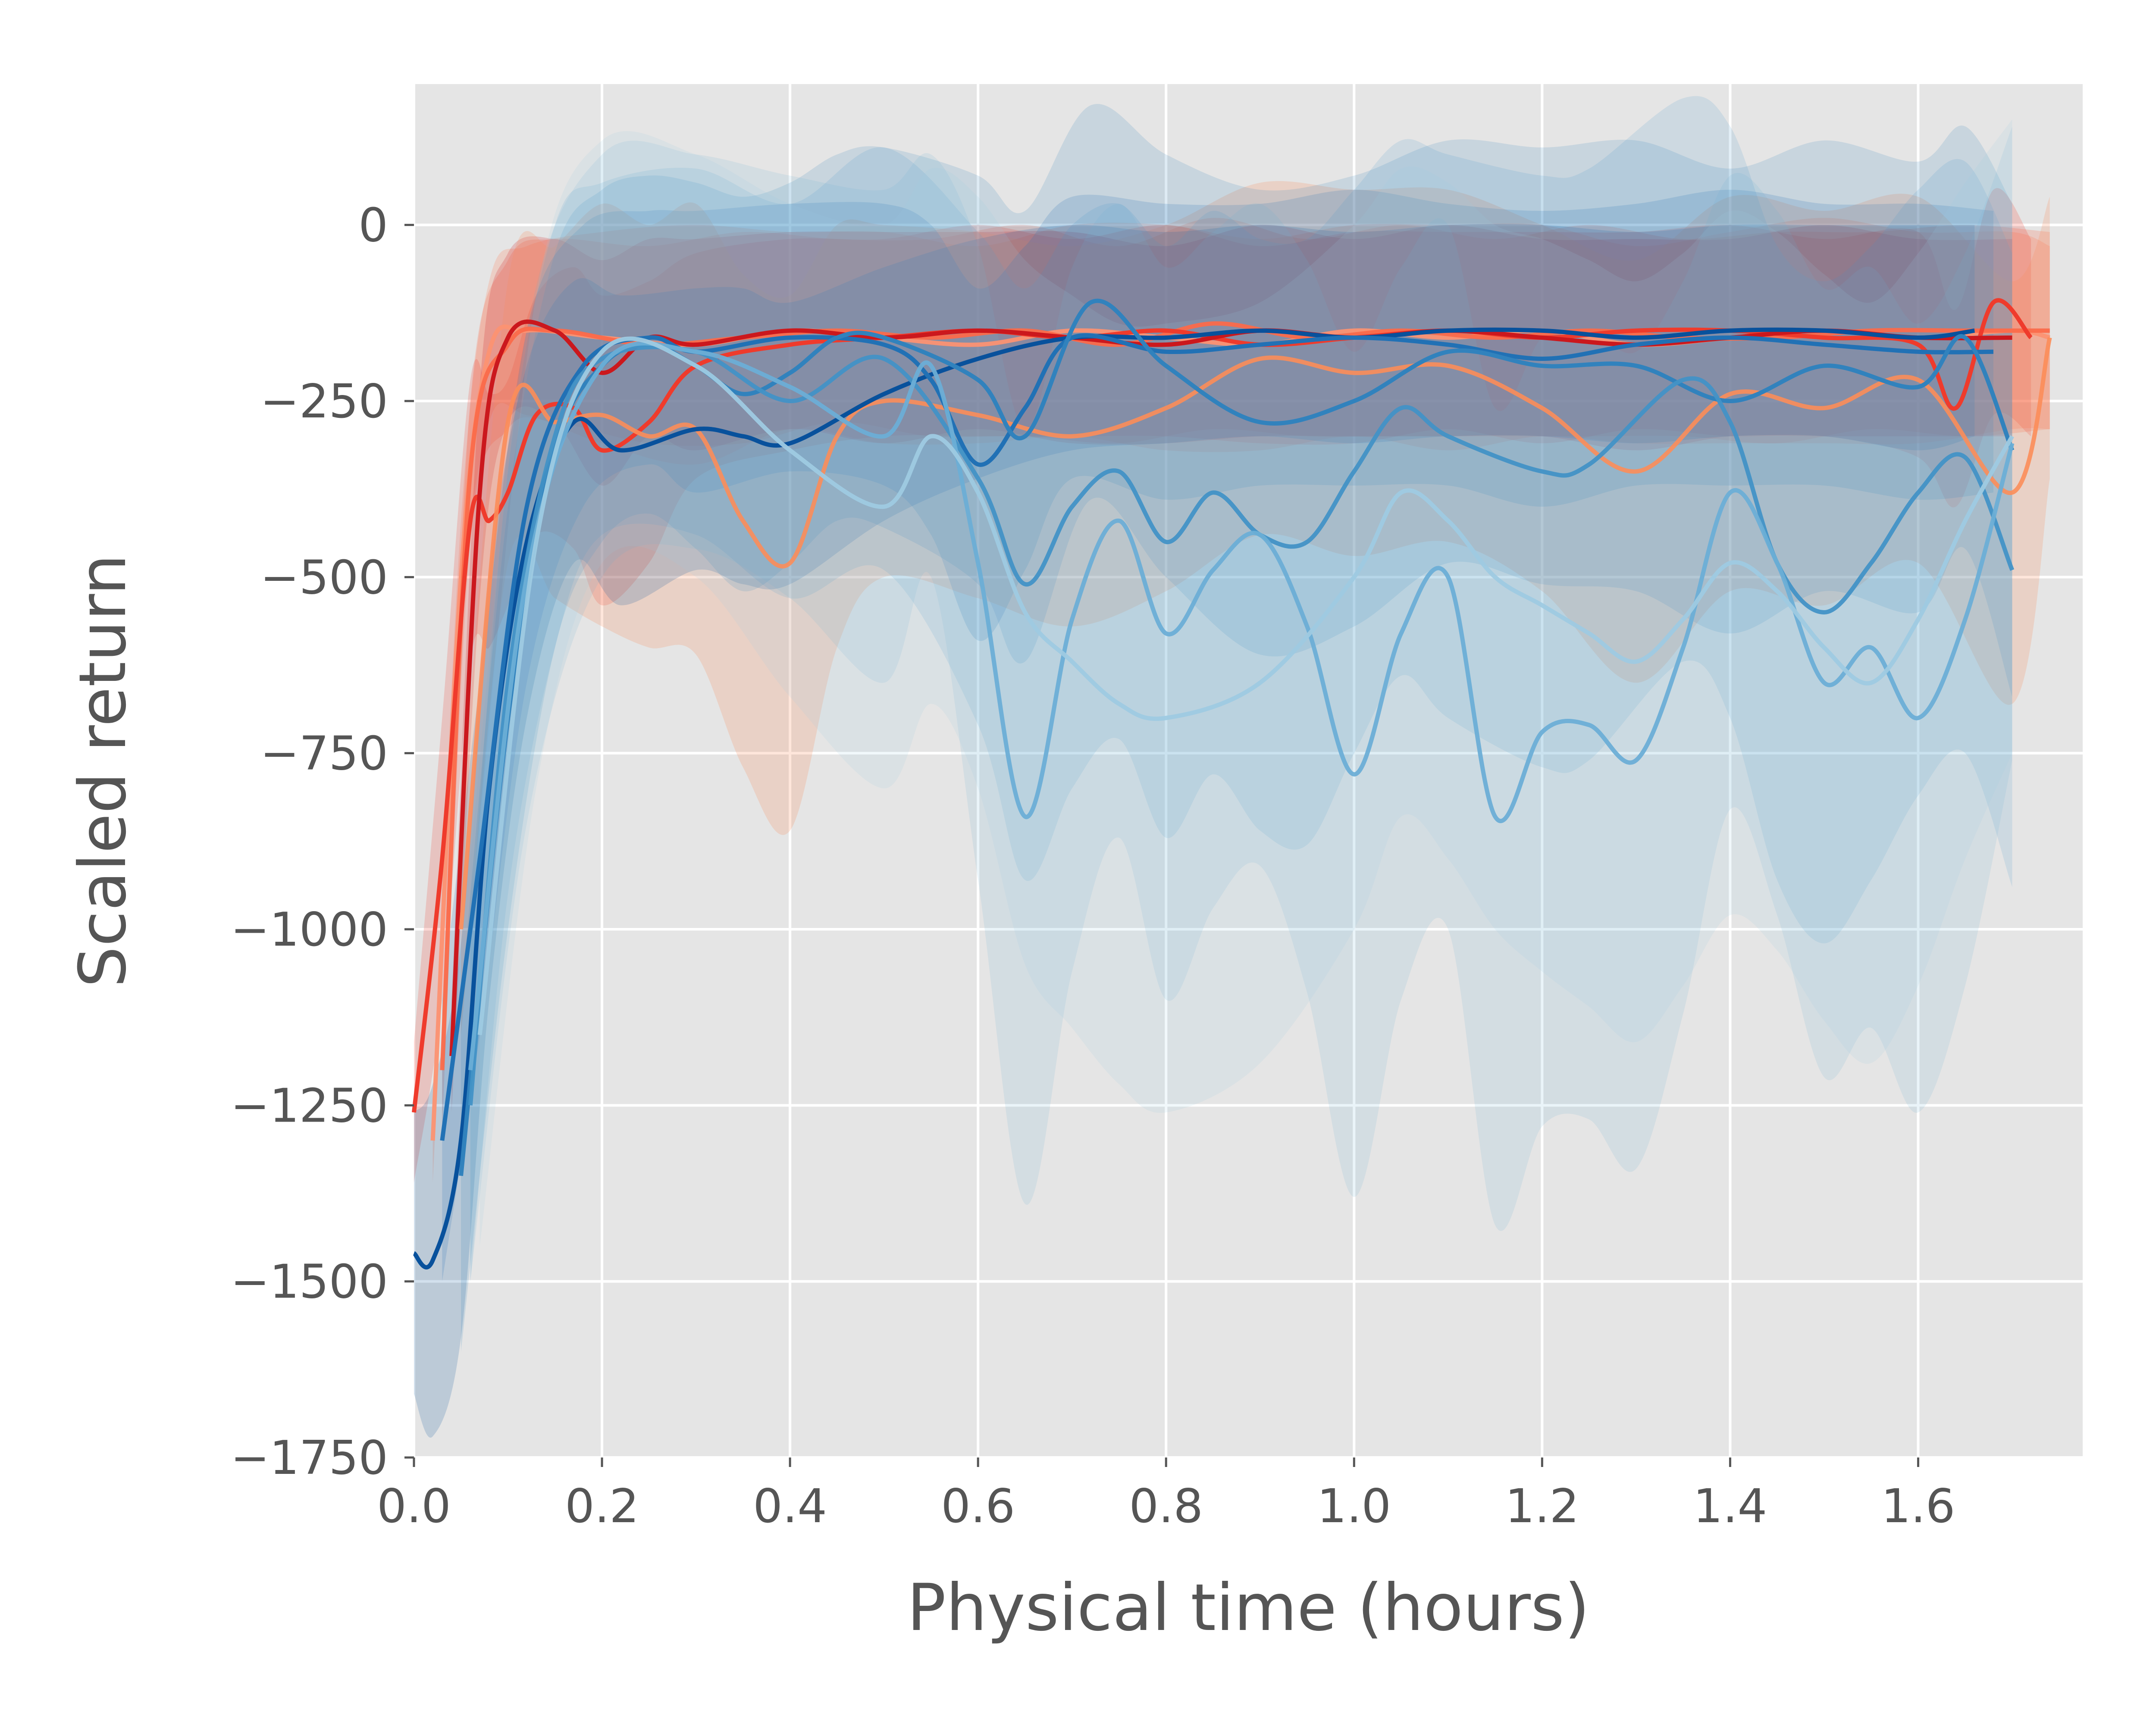  What do you see at coordinates (602, 1506) in the screenshot?
I see `x-tick-label: 0.2` at bounding box center [602, 1506].